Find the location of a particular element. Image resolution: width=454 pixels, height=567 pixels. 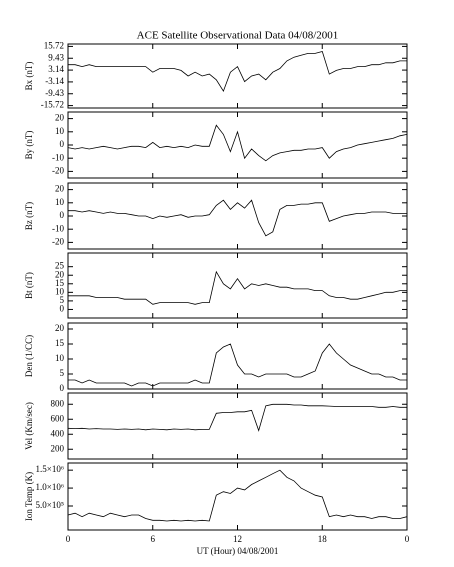

y-tick-label: -9.43 is located at coordinates (54, 93).